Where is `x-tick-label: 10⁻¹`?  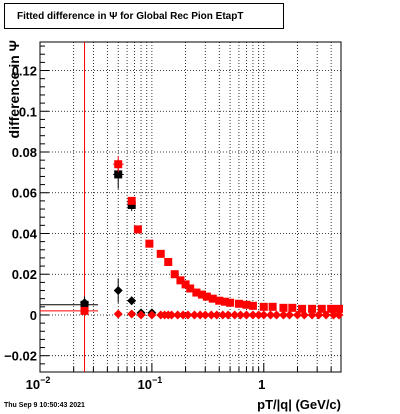
x-tick-label: 10⁻¹ is located at coordinates (150, 383).